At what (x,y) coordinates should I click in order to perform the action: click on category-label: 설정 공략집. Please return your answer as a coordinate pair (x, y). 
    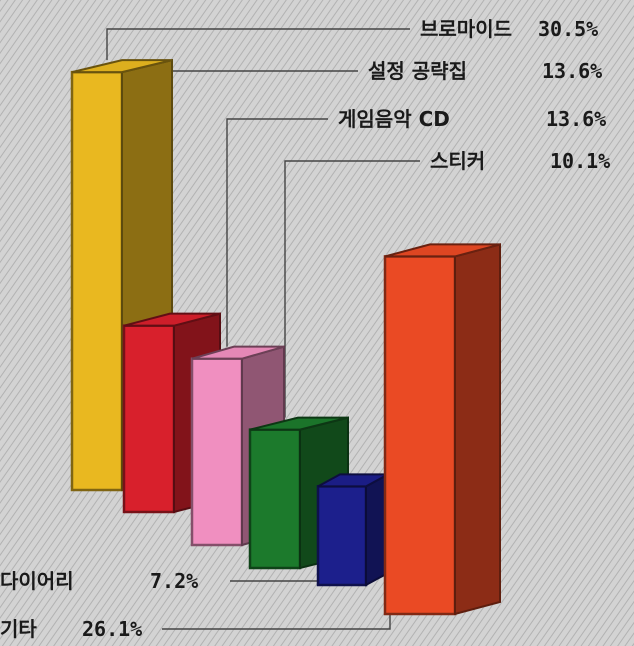
    Looking at the image, I should click on (417, 71).